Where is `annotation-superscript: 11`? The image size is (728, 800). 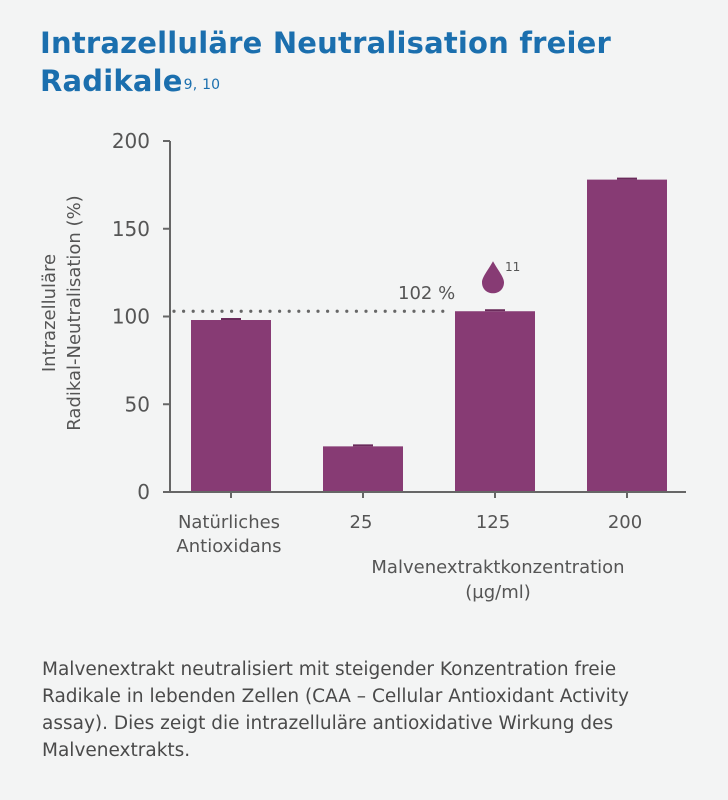 annotation-superscript: 11 is located at coordinates (512, 267).